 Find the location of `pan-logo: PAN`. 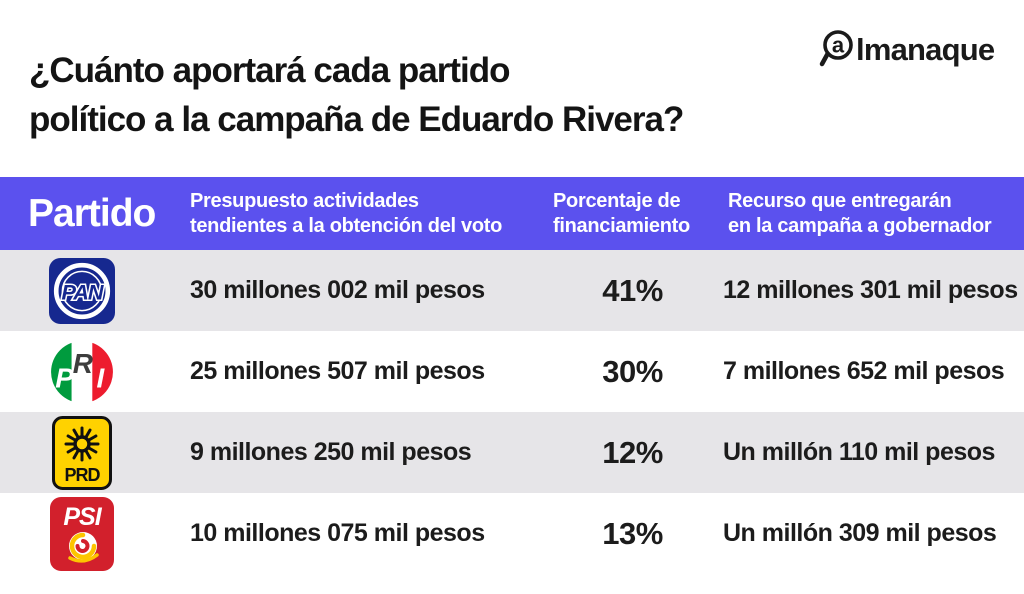

pan-logo: PAN is located at coordinates (82, 290).